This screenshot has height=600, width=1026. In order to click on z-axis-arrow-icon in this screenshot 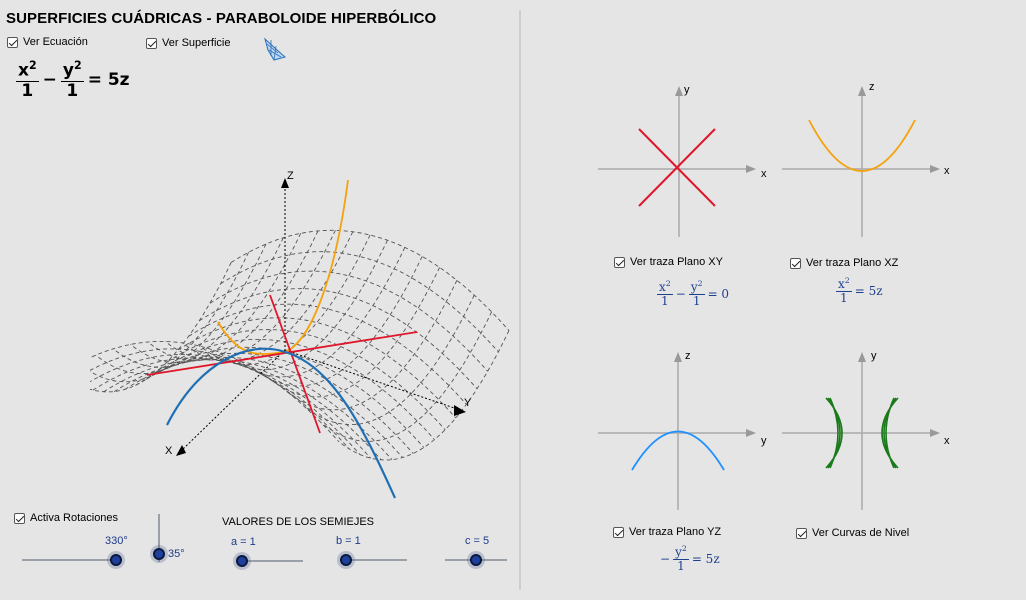, I will do `click(285, 183)`.